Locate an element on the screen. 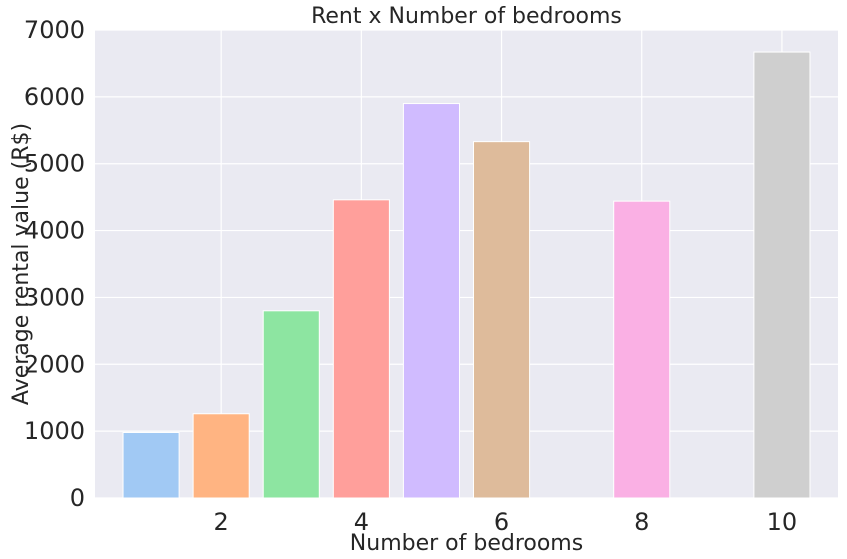 The image size is (847, 559). bar-5-bedrooms is located at coordinates (431, 301).